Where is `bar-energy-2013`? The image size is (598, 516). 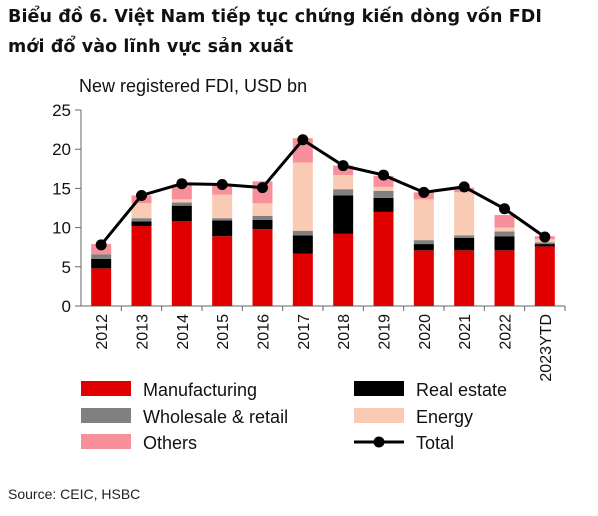
bar-energy-2013 is located at coordinates (141, 211).